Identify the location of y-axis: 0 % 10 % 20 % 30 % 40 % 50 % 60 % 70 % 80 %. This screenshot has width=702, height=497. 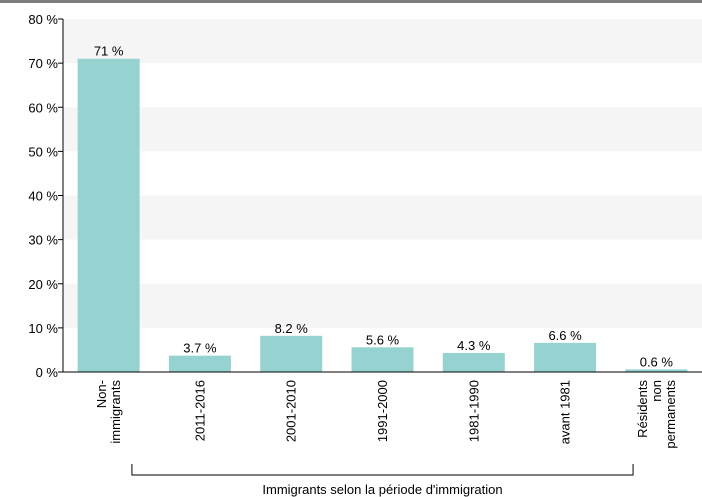
(46, 196).